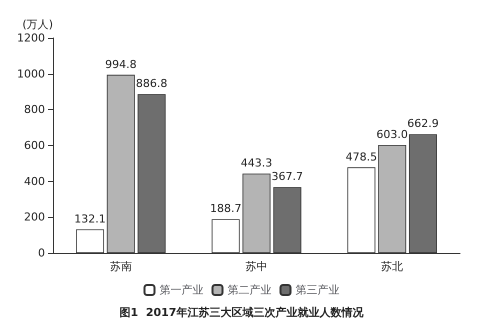 Image resolution: width=483 pixels, height=333 pixels. What do you see at coordinates (152, 83) in the screenshot?
I see `text: 886.8` at bounding box center [152, 83].